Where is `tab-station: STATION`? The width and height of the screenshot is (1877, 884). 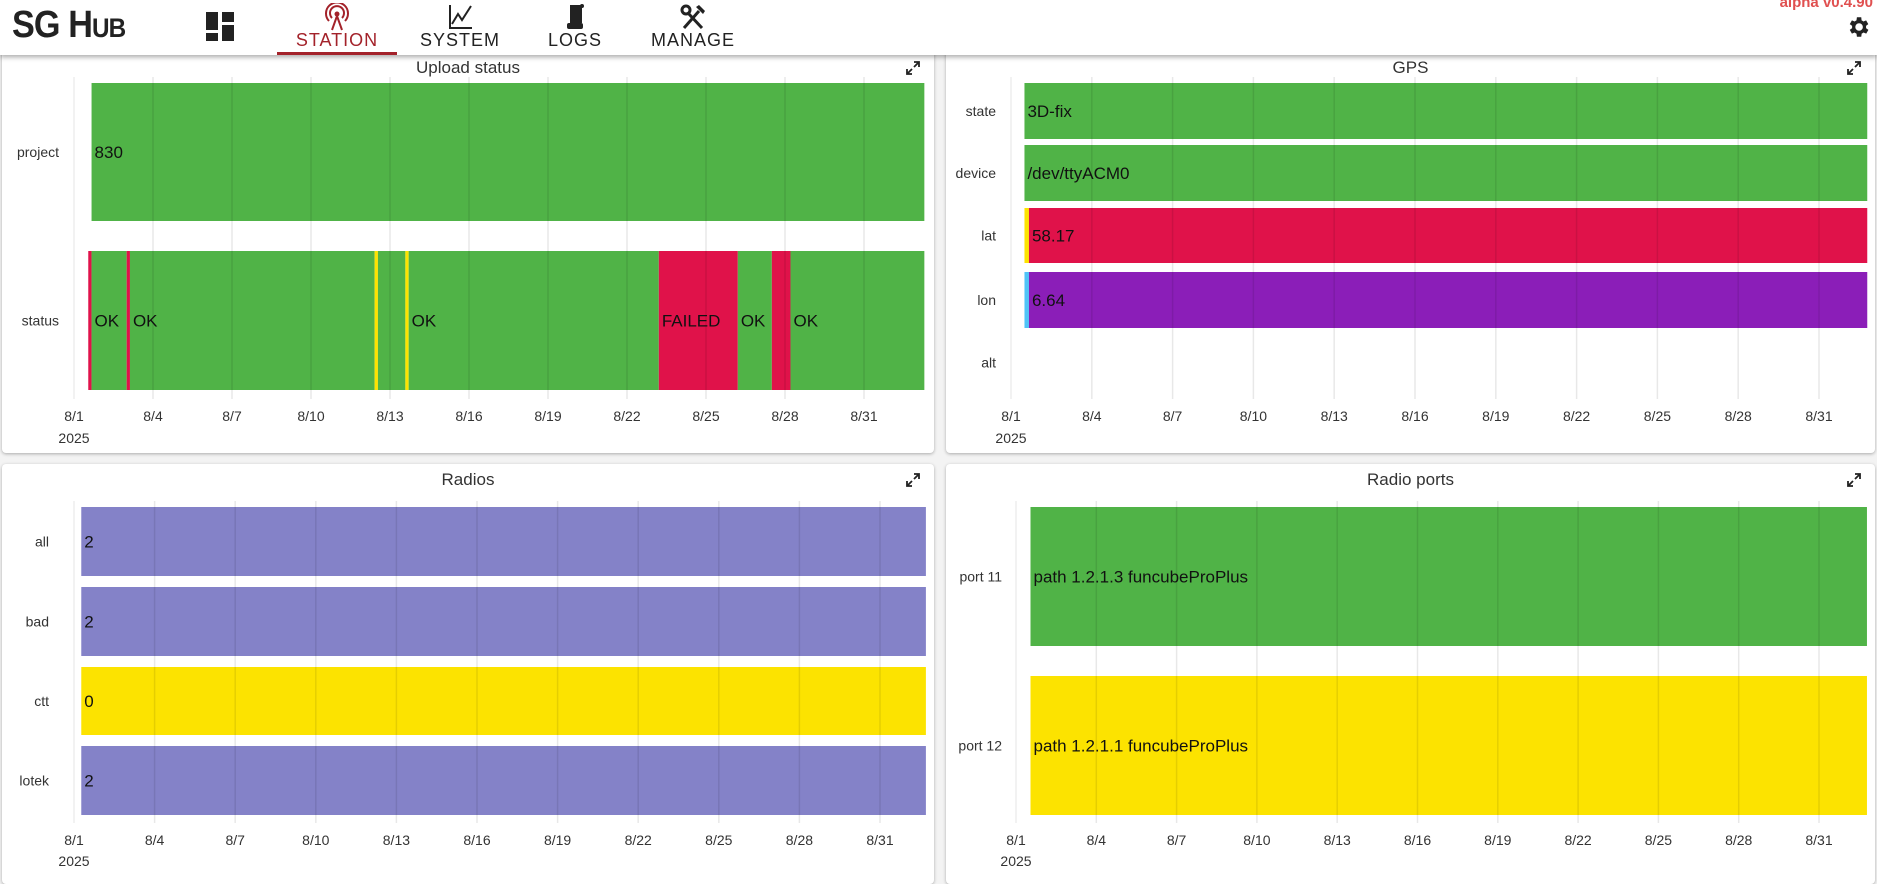
tab-station: STATION is located at coordinates (337, 27).